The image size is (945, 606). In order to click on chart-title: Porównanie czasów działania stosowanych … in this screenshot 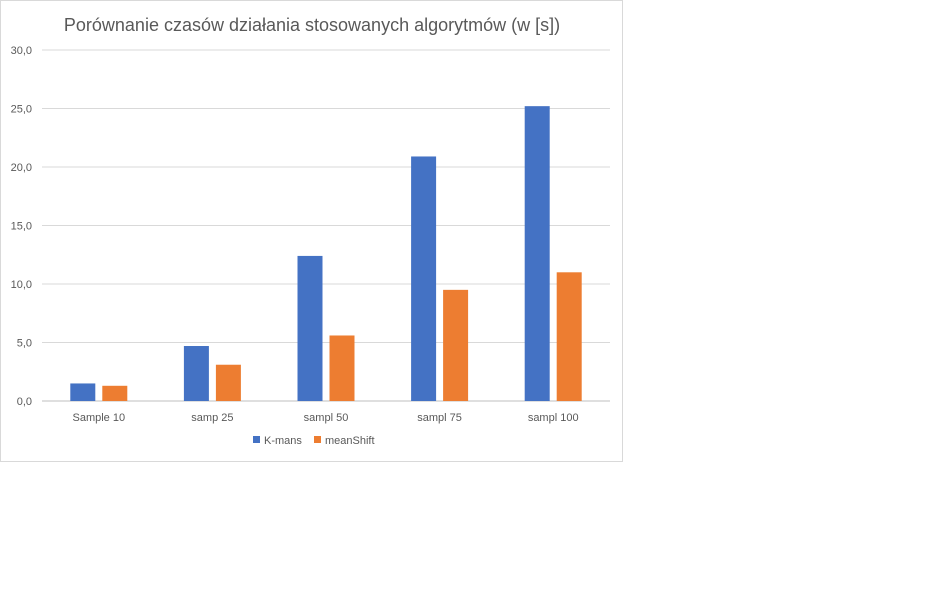, I will do `click(312, 25)`.